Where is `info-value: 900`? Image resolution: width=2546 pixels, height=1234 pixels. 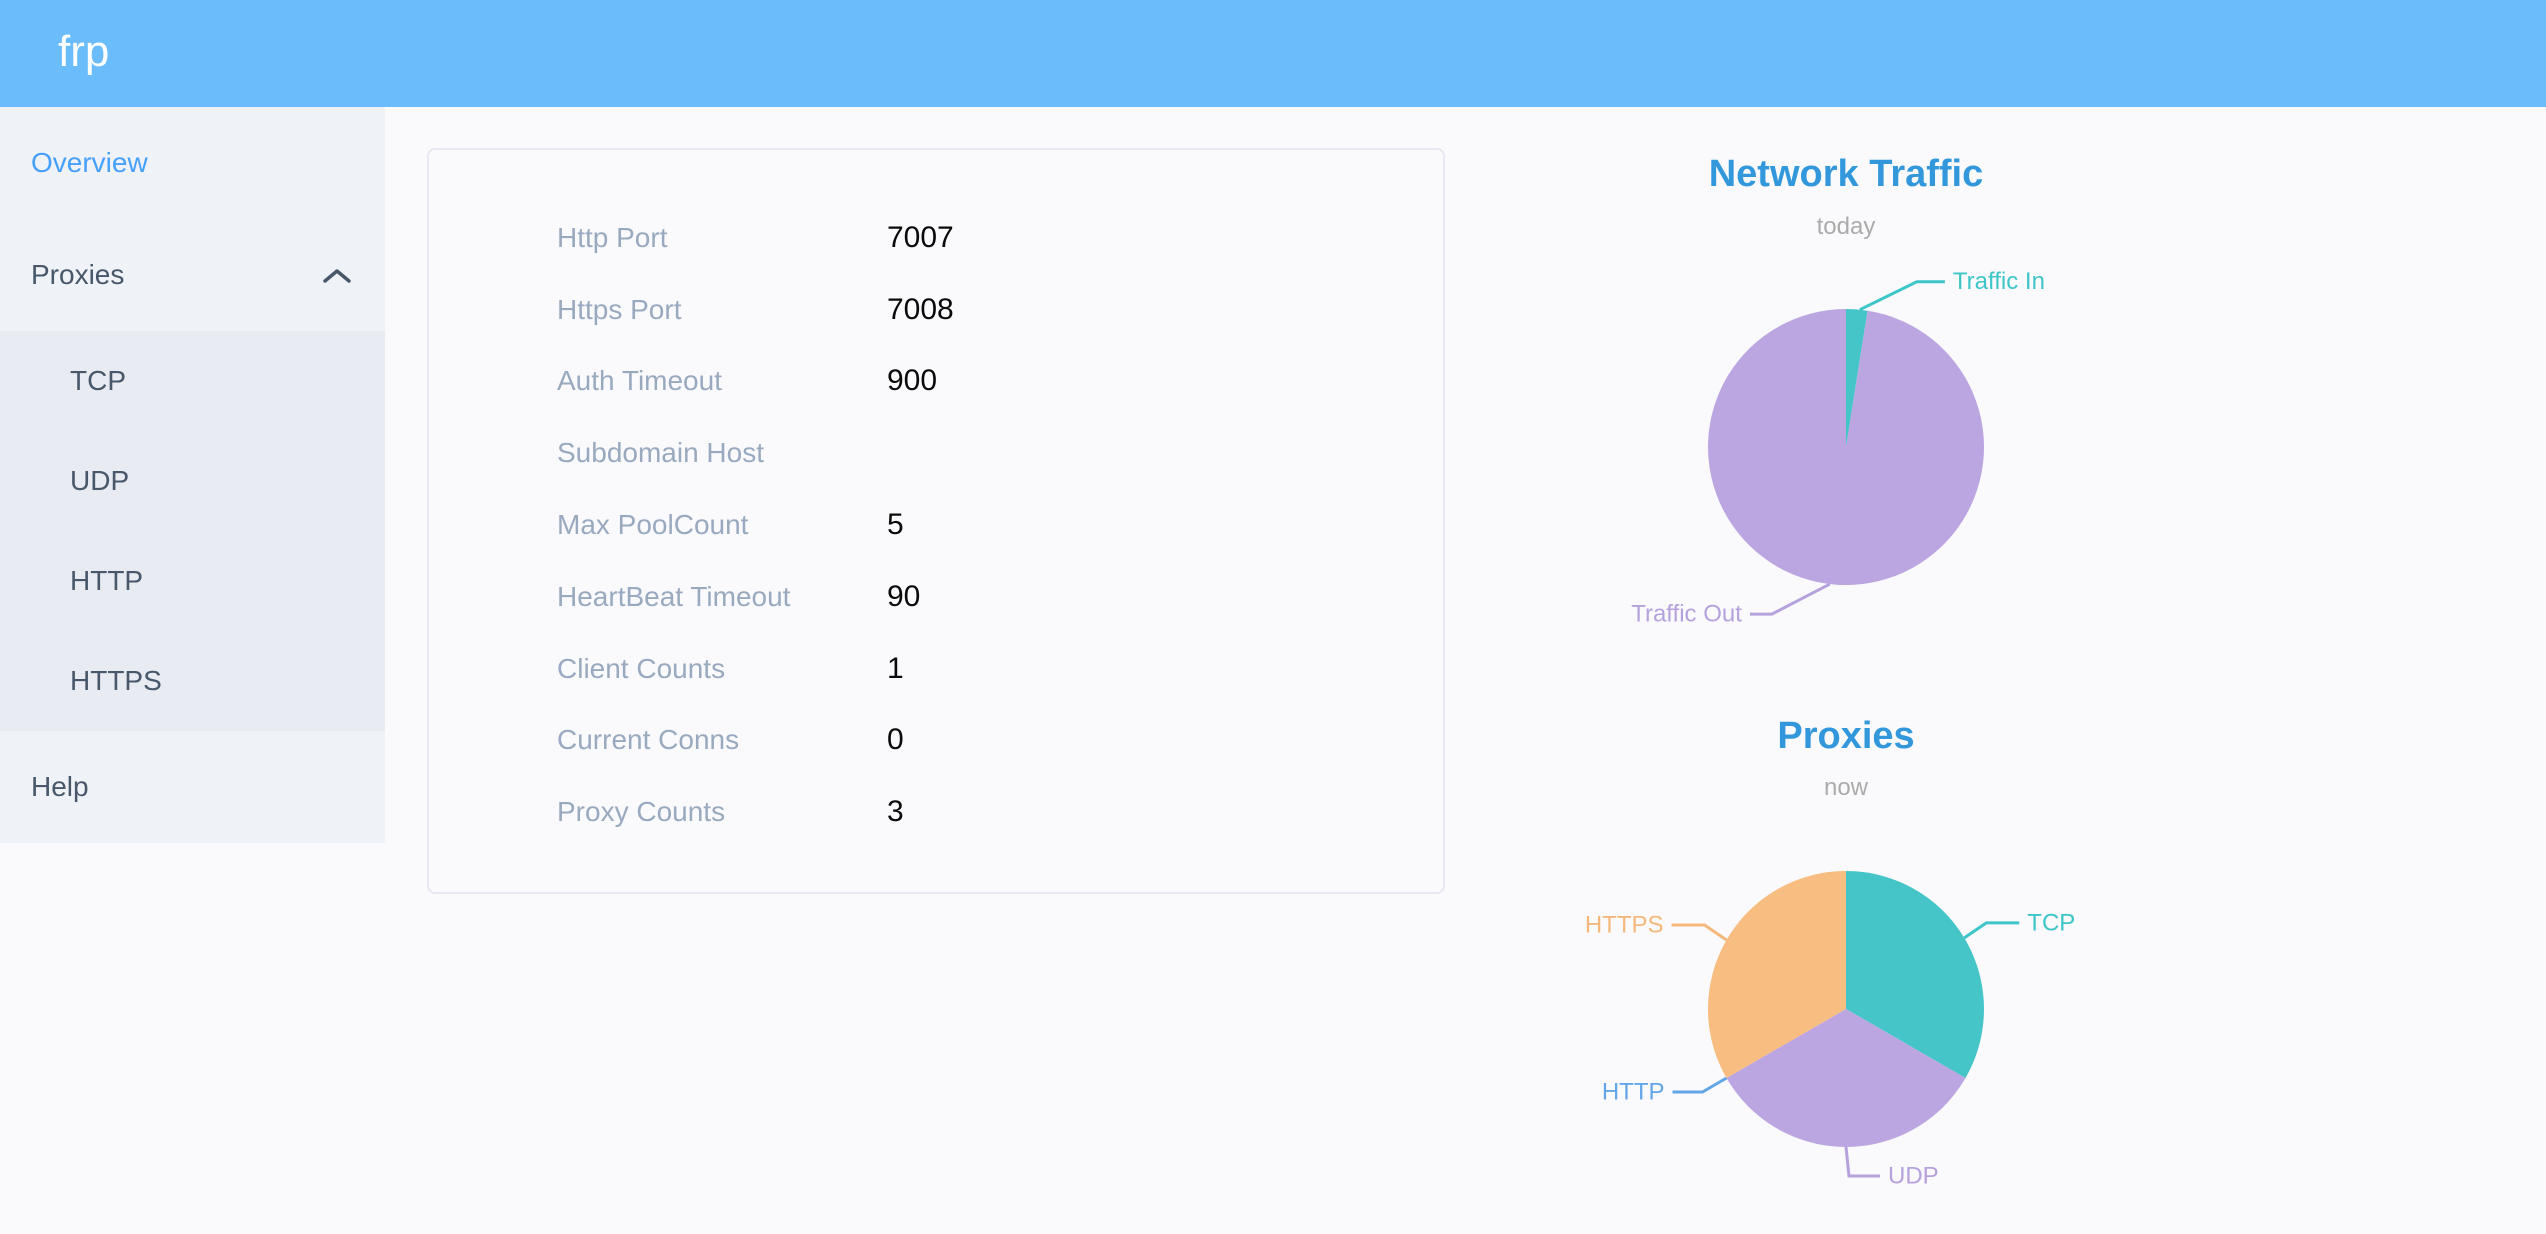 info-value: 900 is located at coordinates (912, 381).